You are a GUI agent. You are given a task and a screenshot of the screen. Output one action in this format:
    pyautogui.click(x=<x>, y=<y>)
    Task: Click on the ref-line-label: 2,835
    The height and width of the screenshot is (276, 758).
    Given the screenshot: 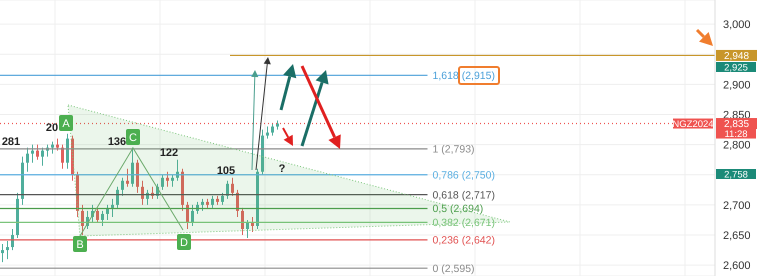 What is the action you would take?
    pyautogui.click(x=737, y=124)
    